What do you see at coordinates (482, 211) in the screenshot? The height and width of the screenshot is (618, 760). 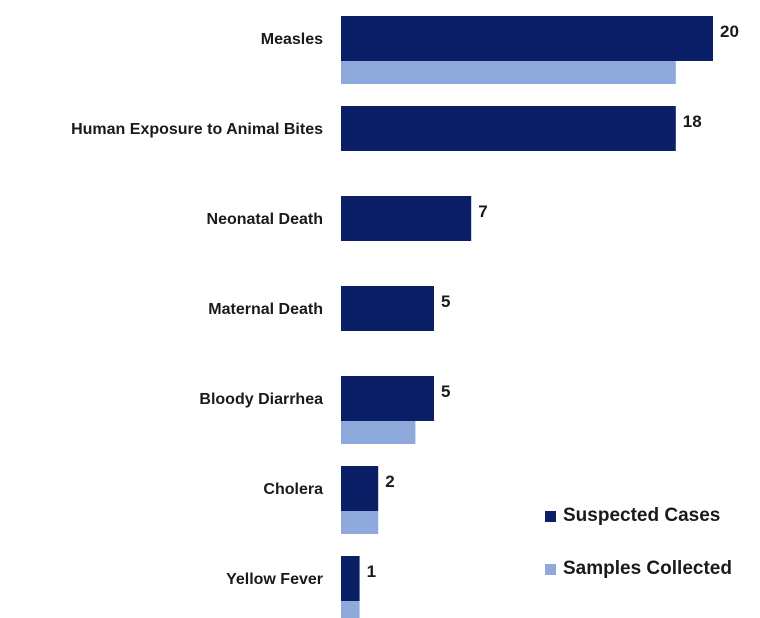 I see `data-label-neonatal-death: 7` at bounding box center [482, 211].